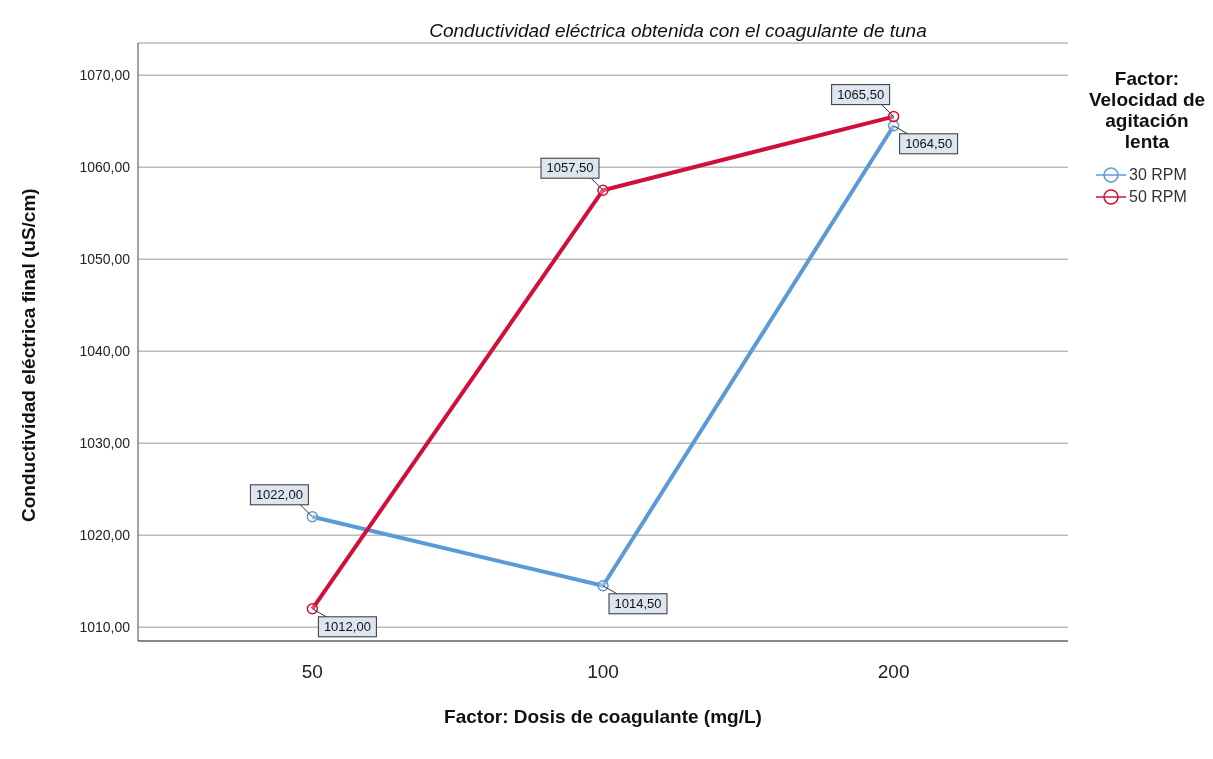 Image resolution: width=1213 pixels, height=759 pixels. Describe the element at coordinates (893, 672) in the screenshot. I see `x-tick-label: 200` at that location.